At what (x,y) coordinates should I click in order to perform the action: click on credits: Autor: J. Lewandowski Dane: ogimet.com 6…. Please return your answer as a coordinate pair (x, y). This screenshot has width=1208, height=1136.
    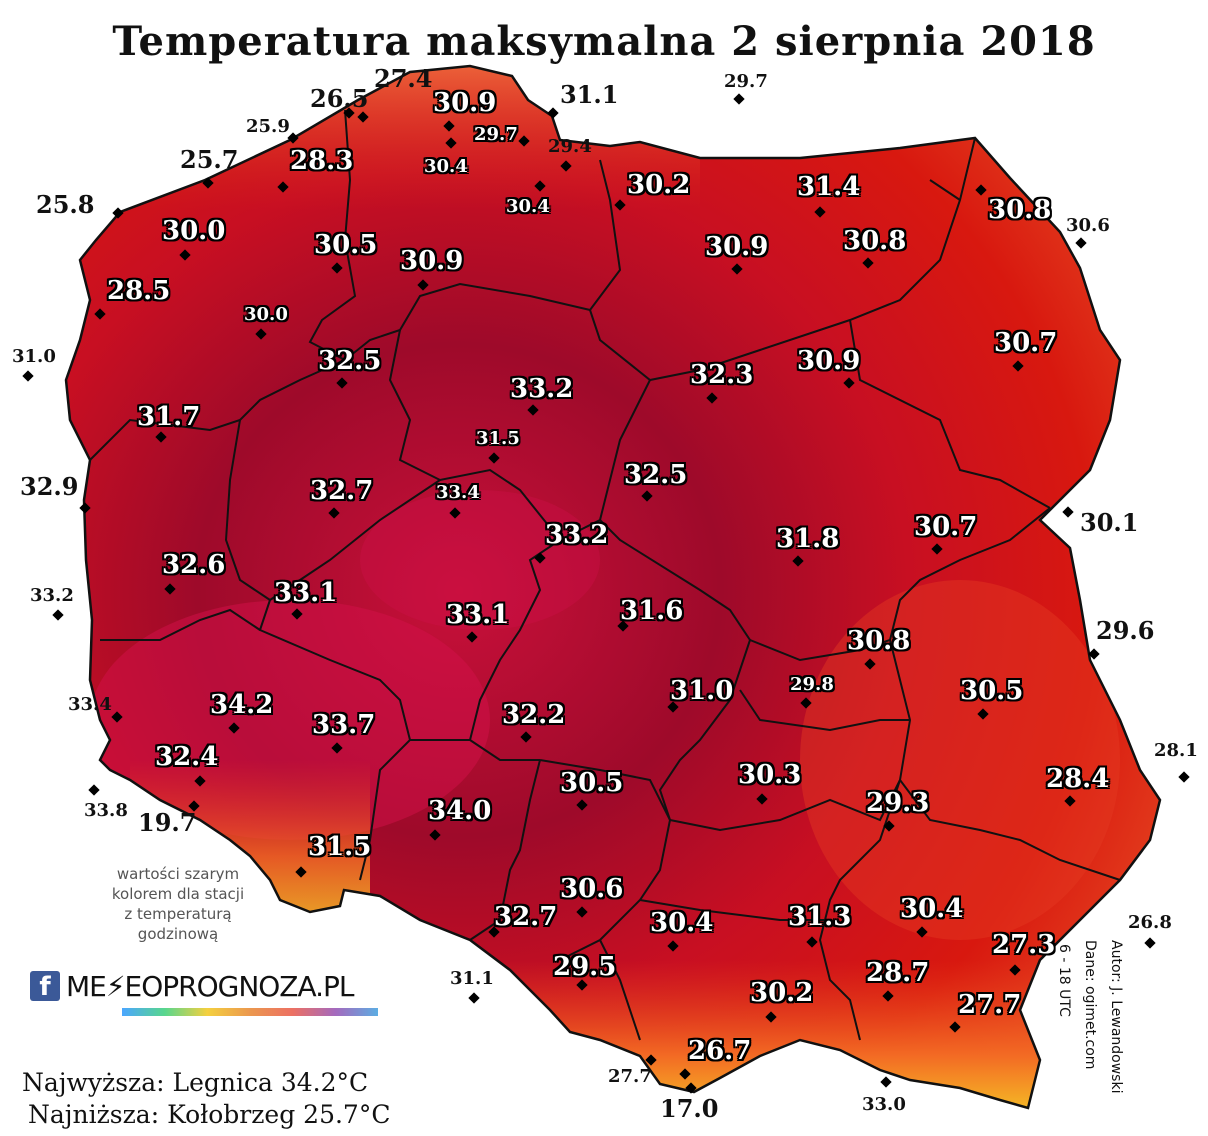
    Looking at the image, I should click on (1085, 1030).